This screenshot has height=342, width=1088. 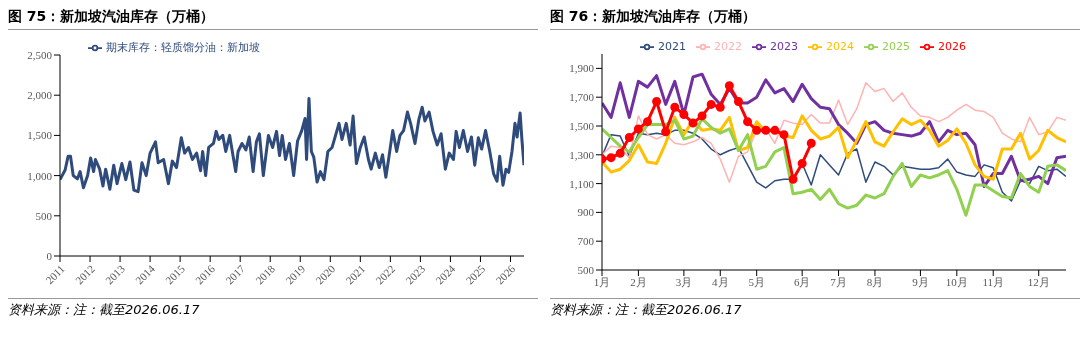 What do you see at coordinates (728, 46) in the screenshot?
I see `legend-label: 2022` at bounding box center [728, 46].